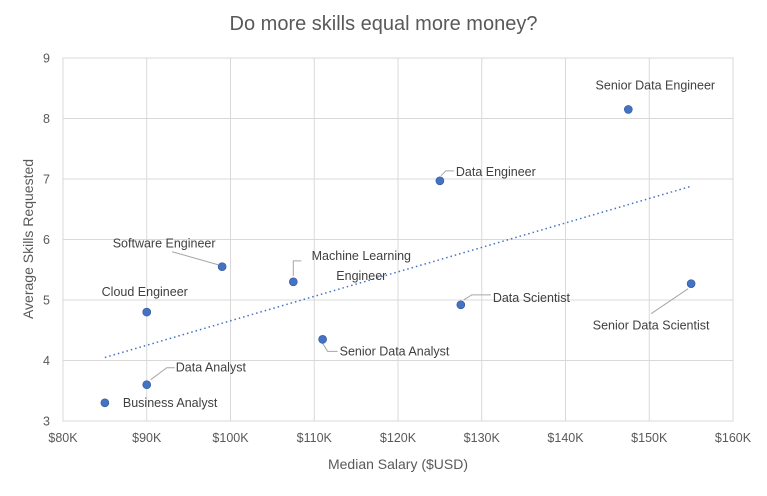 The width and height of the screenshot is (767, 496). Describe the element at coordinates (656, 85) in the screenshot. I see `data-point-label: Senior Data Engineer` at that location.